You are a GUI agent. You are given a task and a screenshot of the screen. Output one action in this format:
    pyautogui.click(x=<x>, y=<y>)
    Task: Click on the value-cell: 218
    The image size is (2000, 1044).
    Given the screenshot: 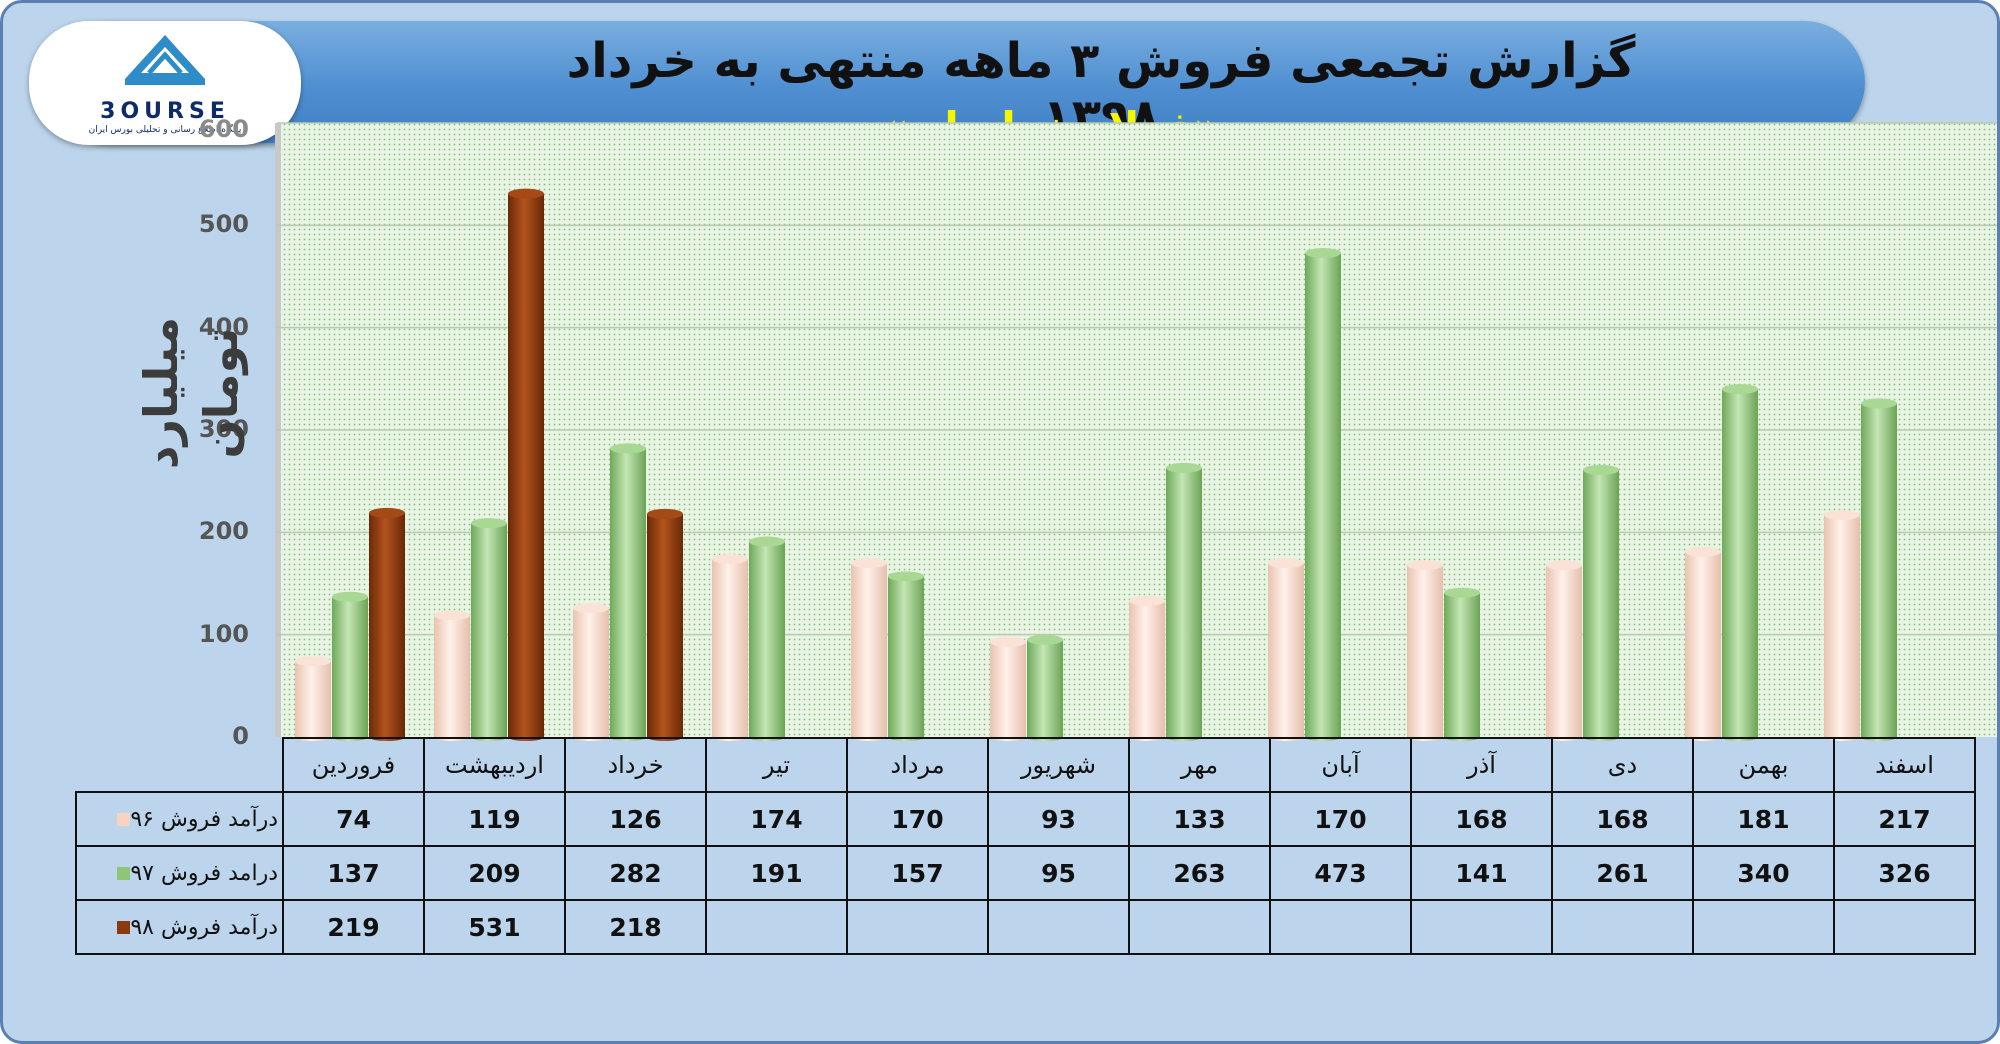 What is the action you would take?
    pyautogui.click(x=635, y=927)
    